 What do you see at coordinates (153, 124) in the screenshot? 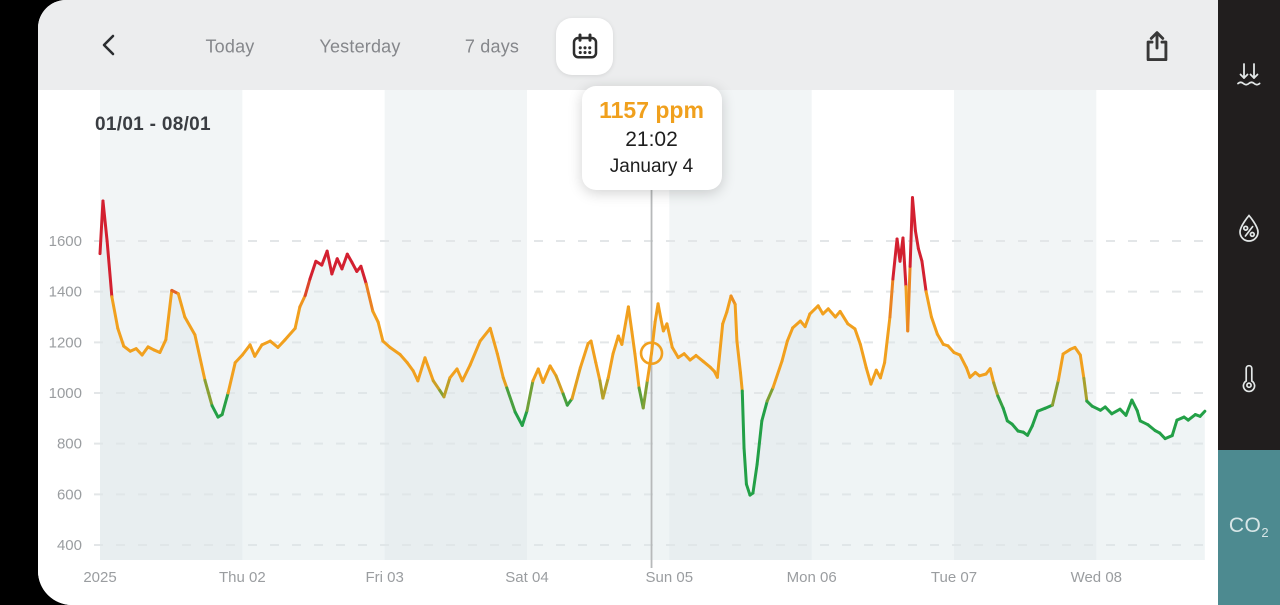
I see `chart-date-range: 01/01 - 08/01` at bounding box center [153, 124].